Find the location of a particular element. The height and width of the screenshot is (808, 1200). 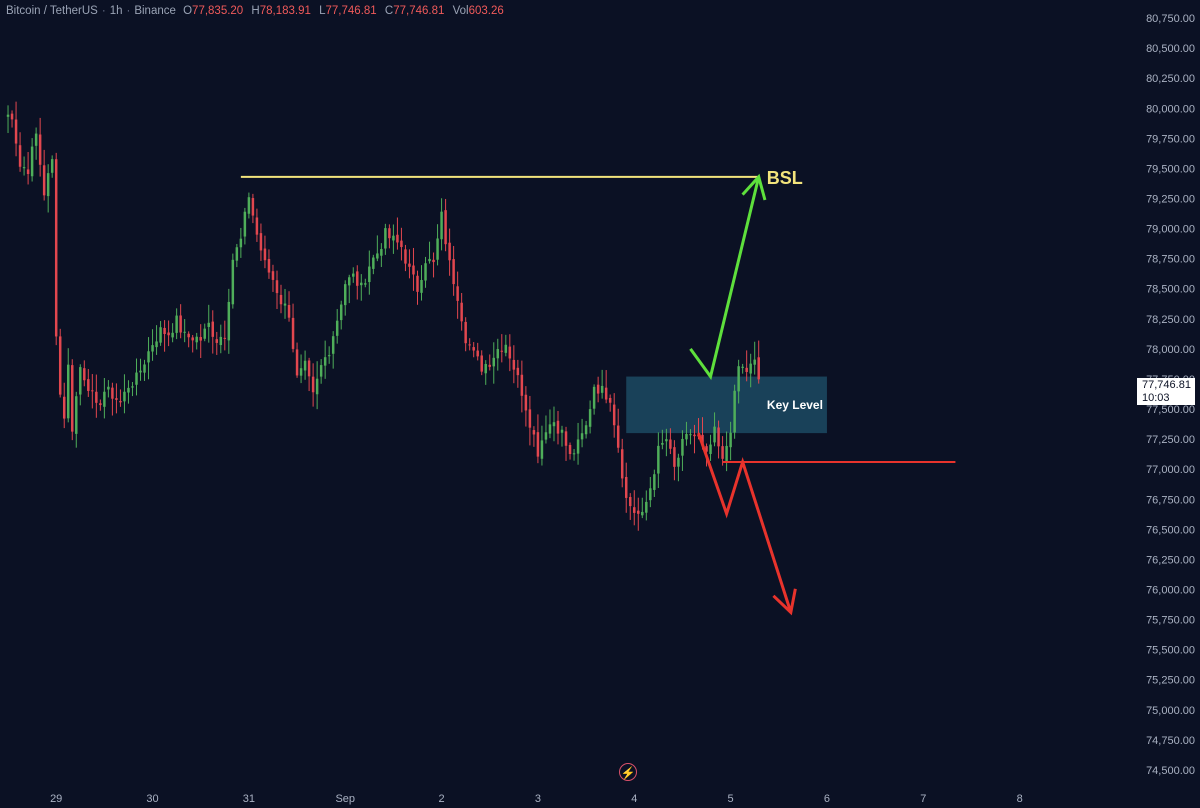

y-tick-label: 78,250.00 is located at coordinates (1170, 320).